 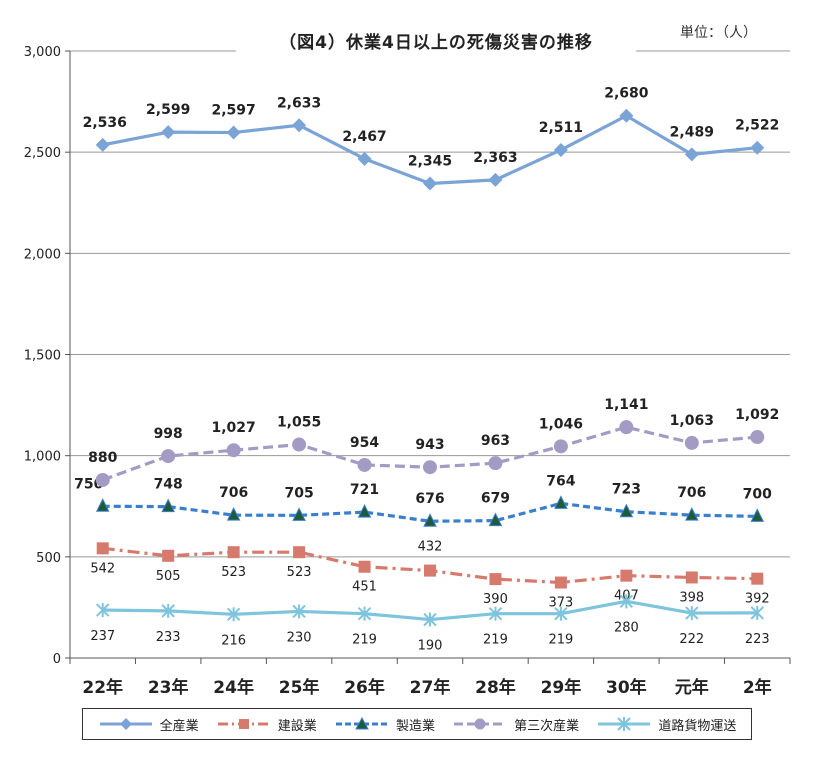 I want to click on x-tick-label: 29年, so click(x=561, y=687).